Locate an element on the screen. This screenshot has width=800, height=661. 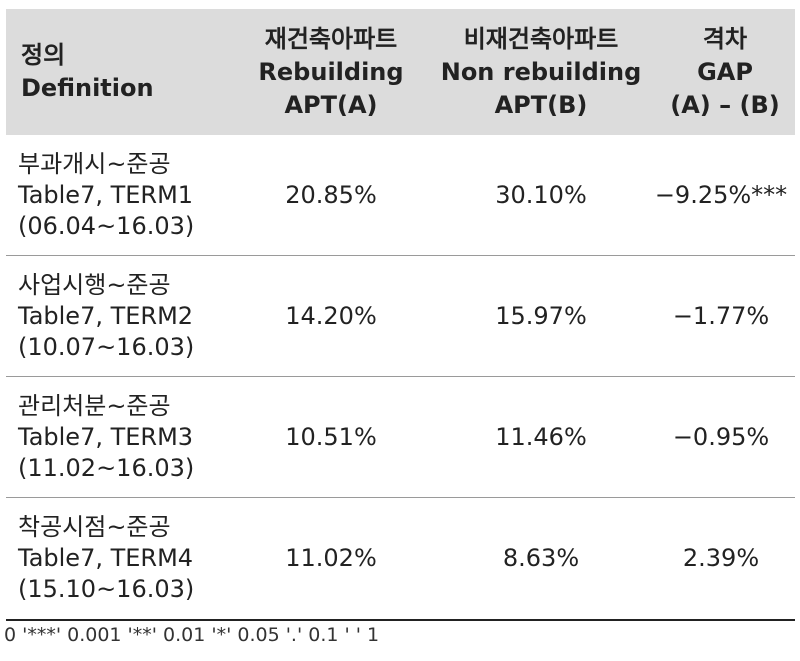
header-text: Non rebuilding is located at coordinates (541, 71).